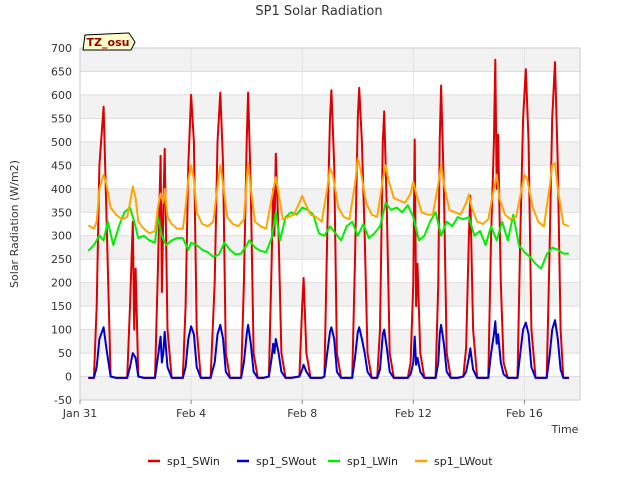 The width and height of the screenshot is (640, 480). What do you see at coordinates (61, 142) in the screenshot?
I see `y-tick-label: 500` at bounding box center [61, 142].